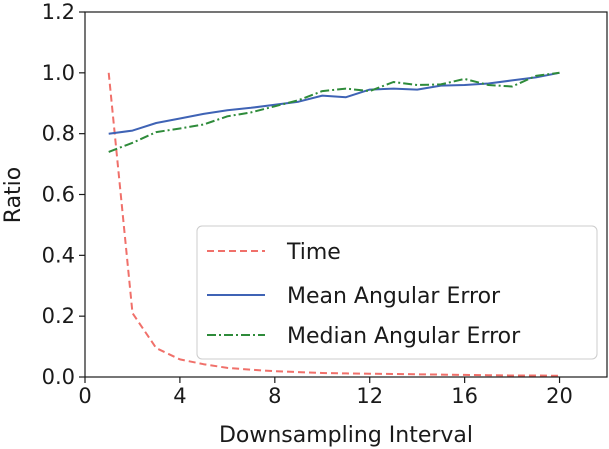 The height and width of the screenshot is (449, 609). Describe the element at coordinates (464, 396) in the screenshot. I see `x-tick-label: 16` at that location.